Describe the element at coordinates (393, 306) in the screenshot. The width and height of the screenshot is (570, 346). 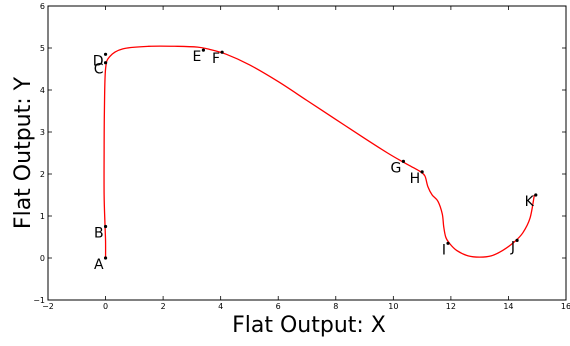
I see `x-tick-label: 10` at that location.